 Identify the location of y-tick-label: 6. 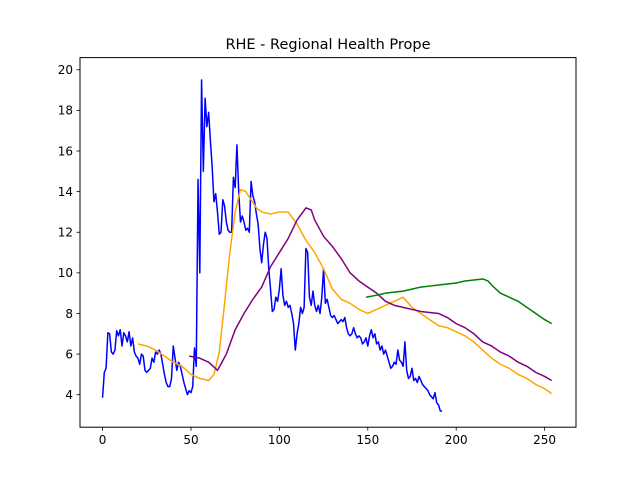
(69, 354).